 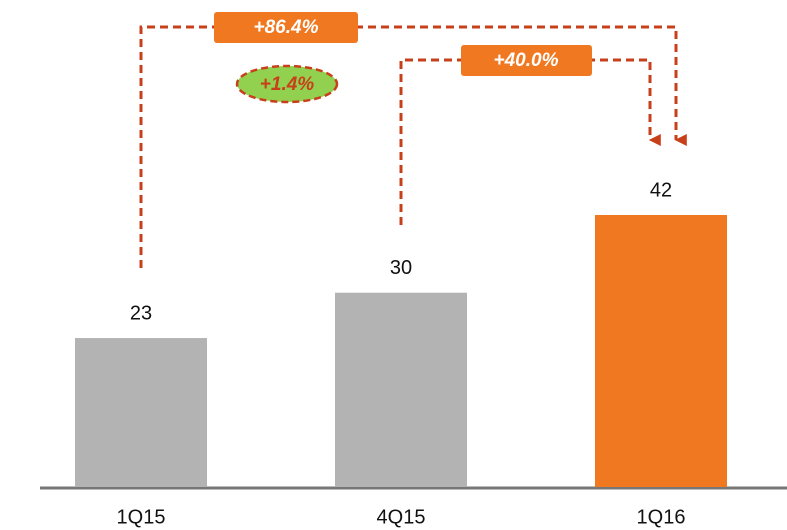 I want to click on value-label: 23, so click(x=141, y=313).